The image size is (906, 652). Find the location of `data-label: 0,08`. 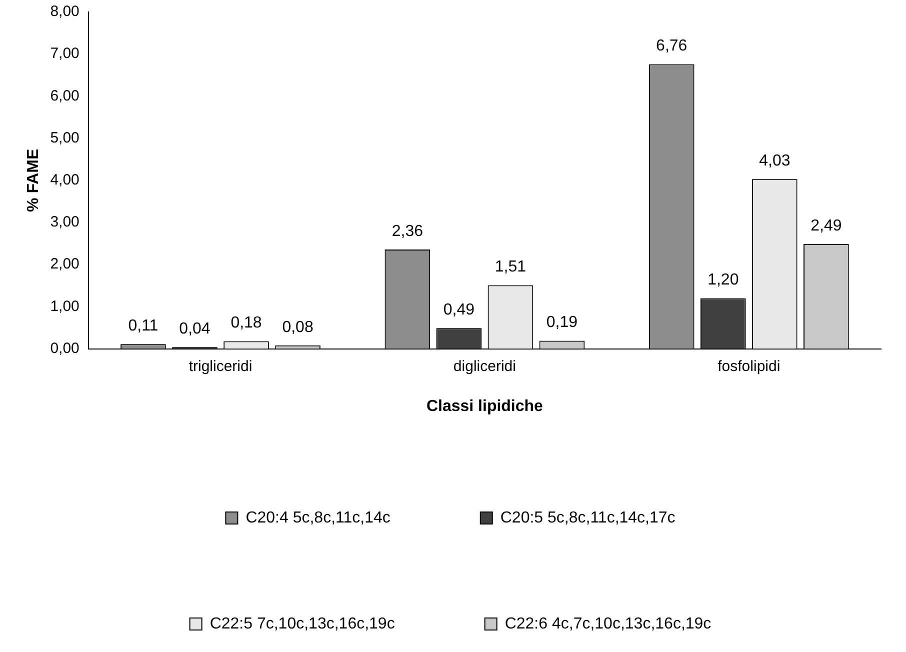

data-label: 0,08 is located at coordinates (298, 327).